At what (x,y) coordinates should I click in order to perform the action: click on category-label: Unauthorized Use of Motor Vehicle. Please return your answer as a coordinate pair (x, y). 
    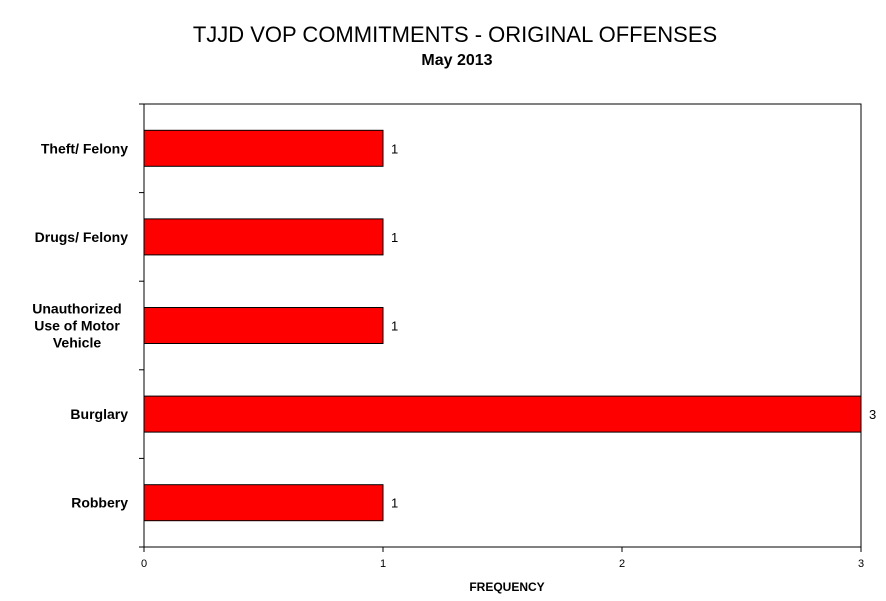
    Looking at the image, I should click on (76, 326).